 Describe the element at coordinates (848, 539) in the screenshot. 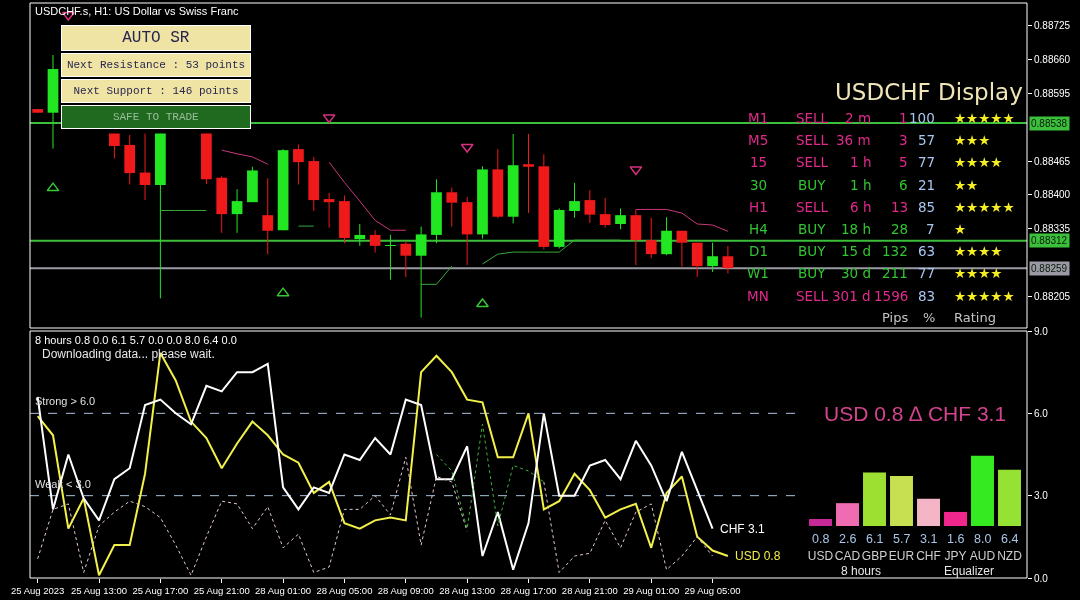

I see `data-label: 2.6` at that location.